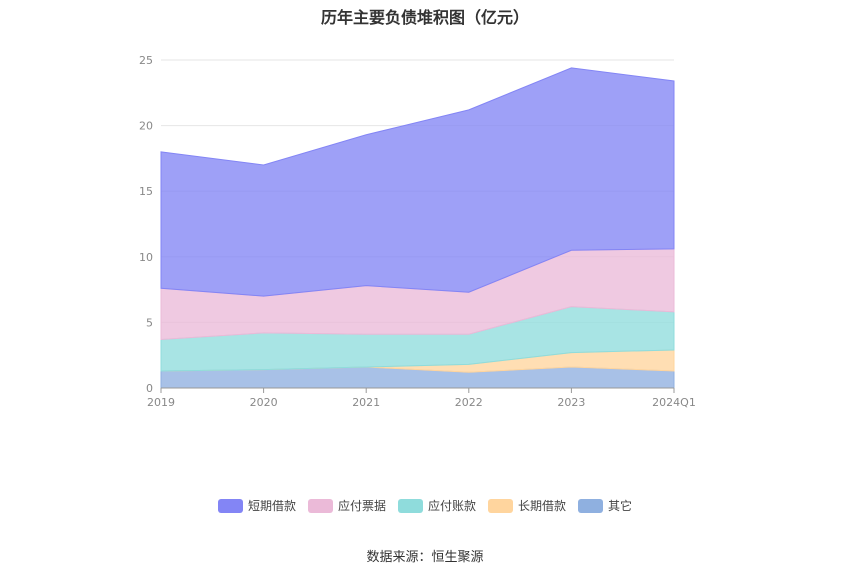  I want to click on legend-item: 应付账款, so click(436, 505).